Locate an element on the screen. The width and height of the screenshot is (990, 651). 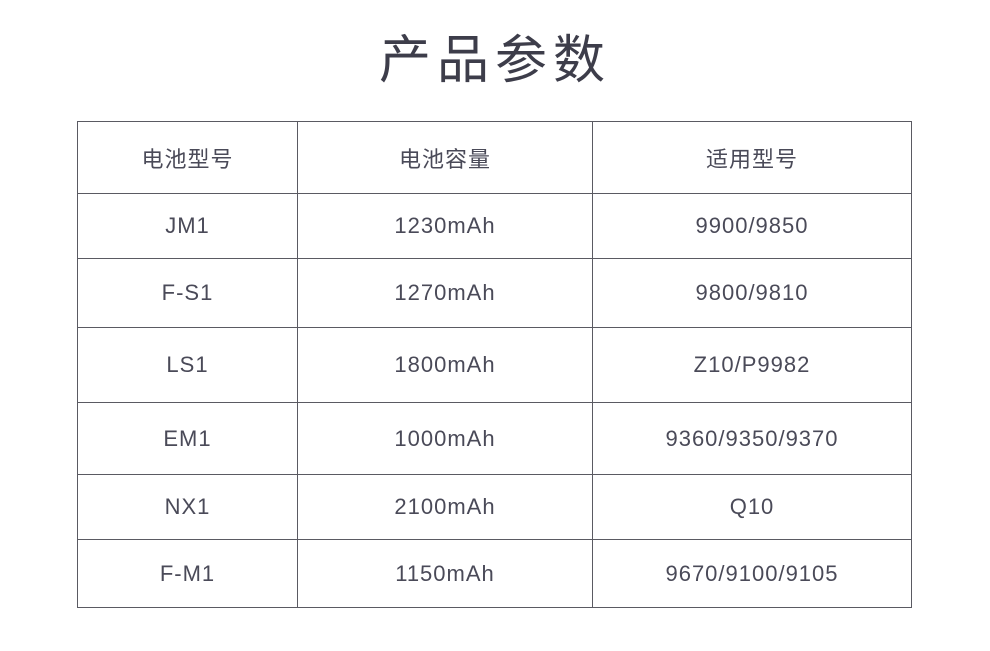
cell-capacity: 1000mAh is located at coordinates (445, 438).